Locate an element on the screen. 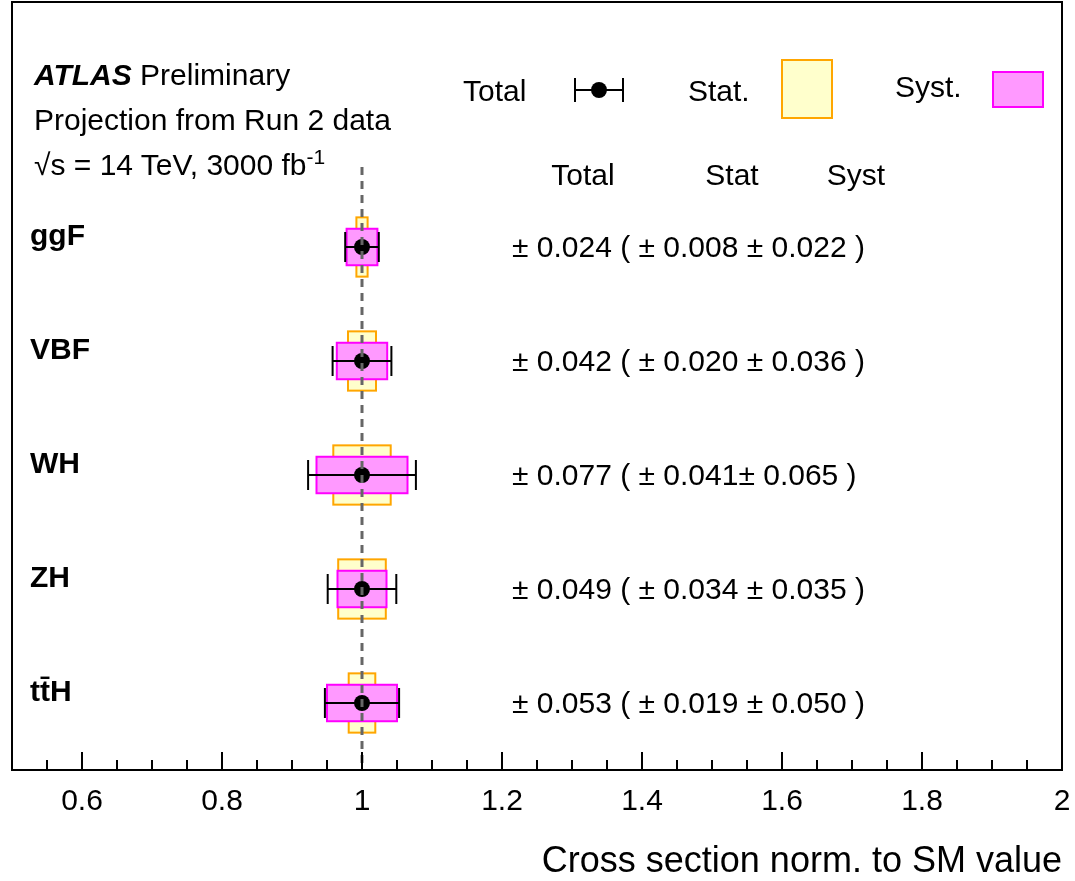 The image size is (1075, 881). y-tick-label: ggF is located at coordinates (57, 234).